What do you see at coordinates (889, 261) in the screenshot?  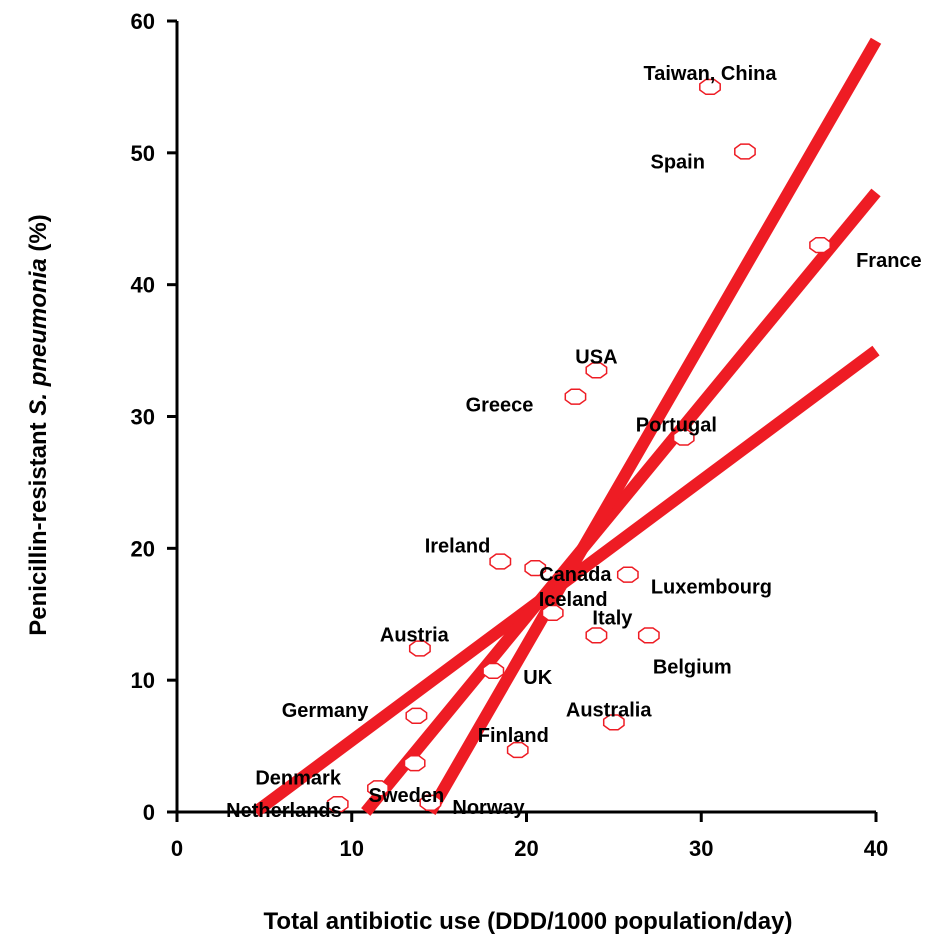 I see `point-label: France` at bounding box center [889, 261].